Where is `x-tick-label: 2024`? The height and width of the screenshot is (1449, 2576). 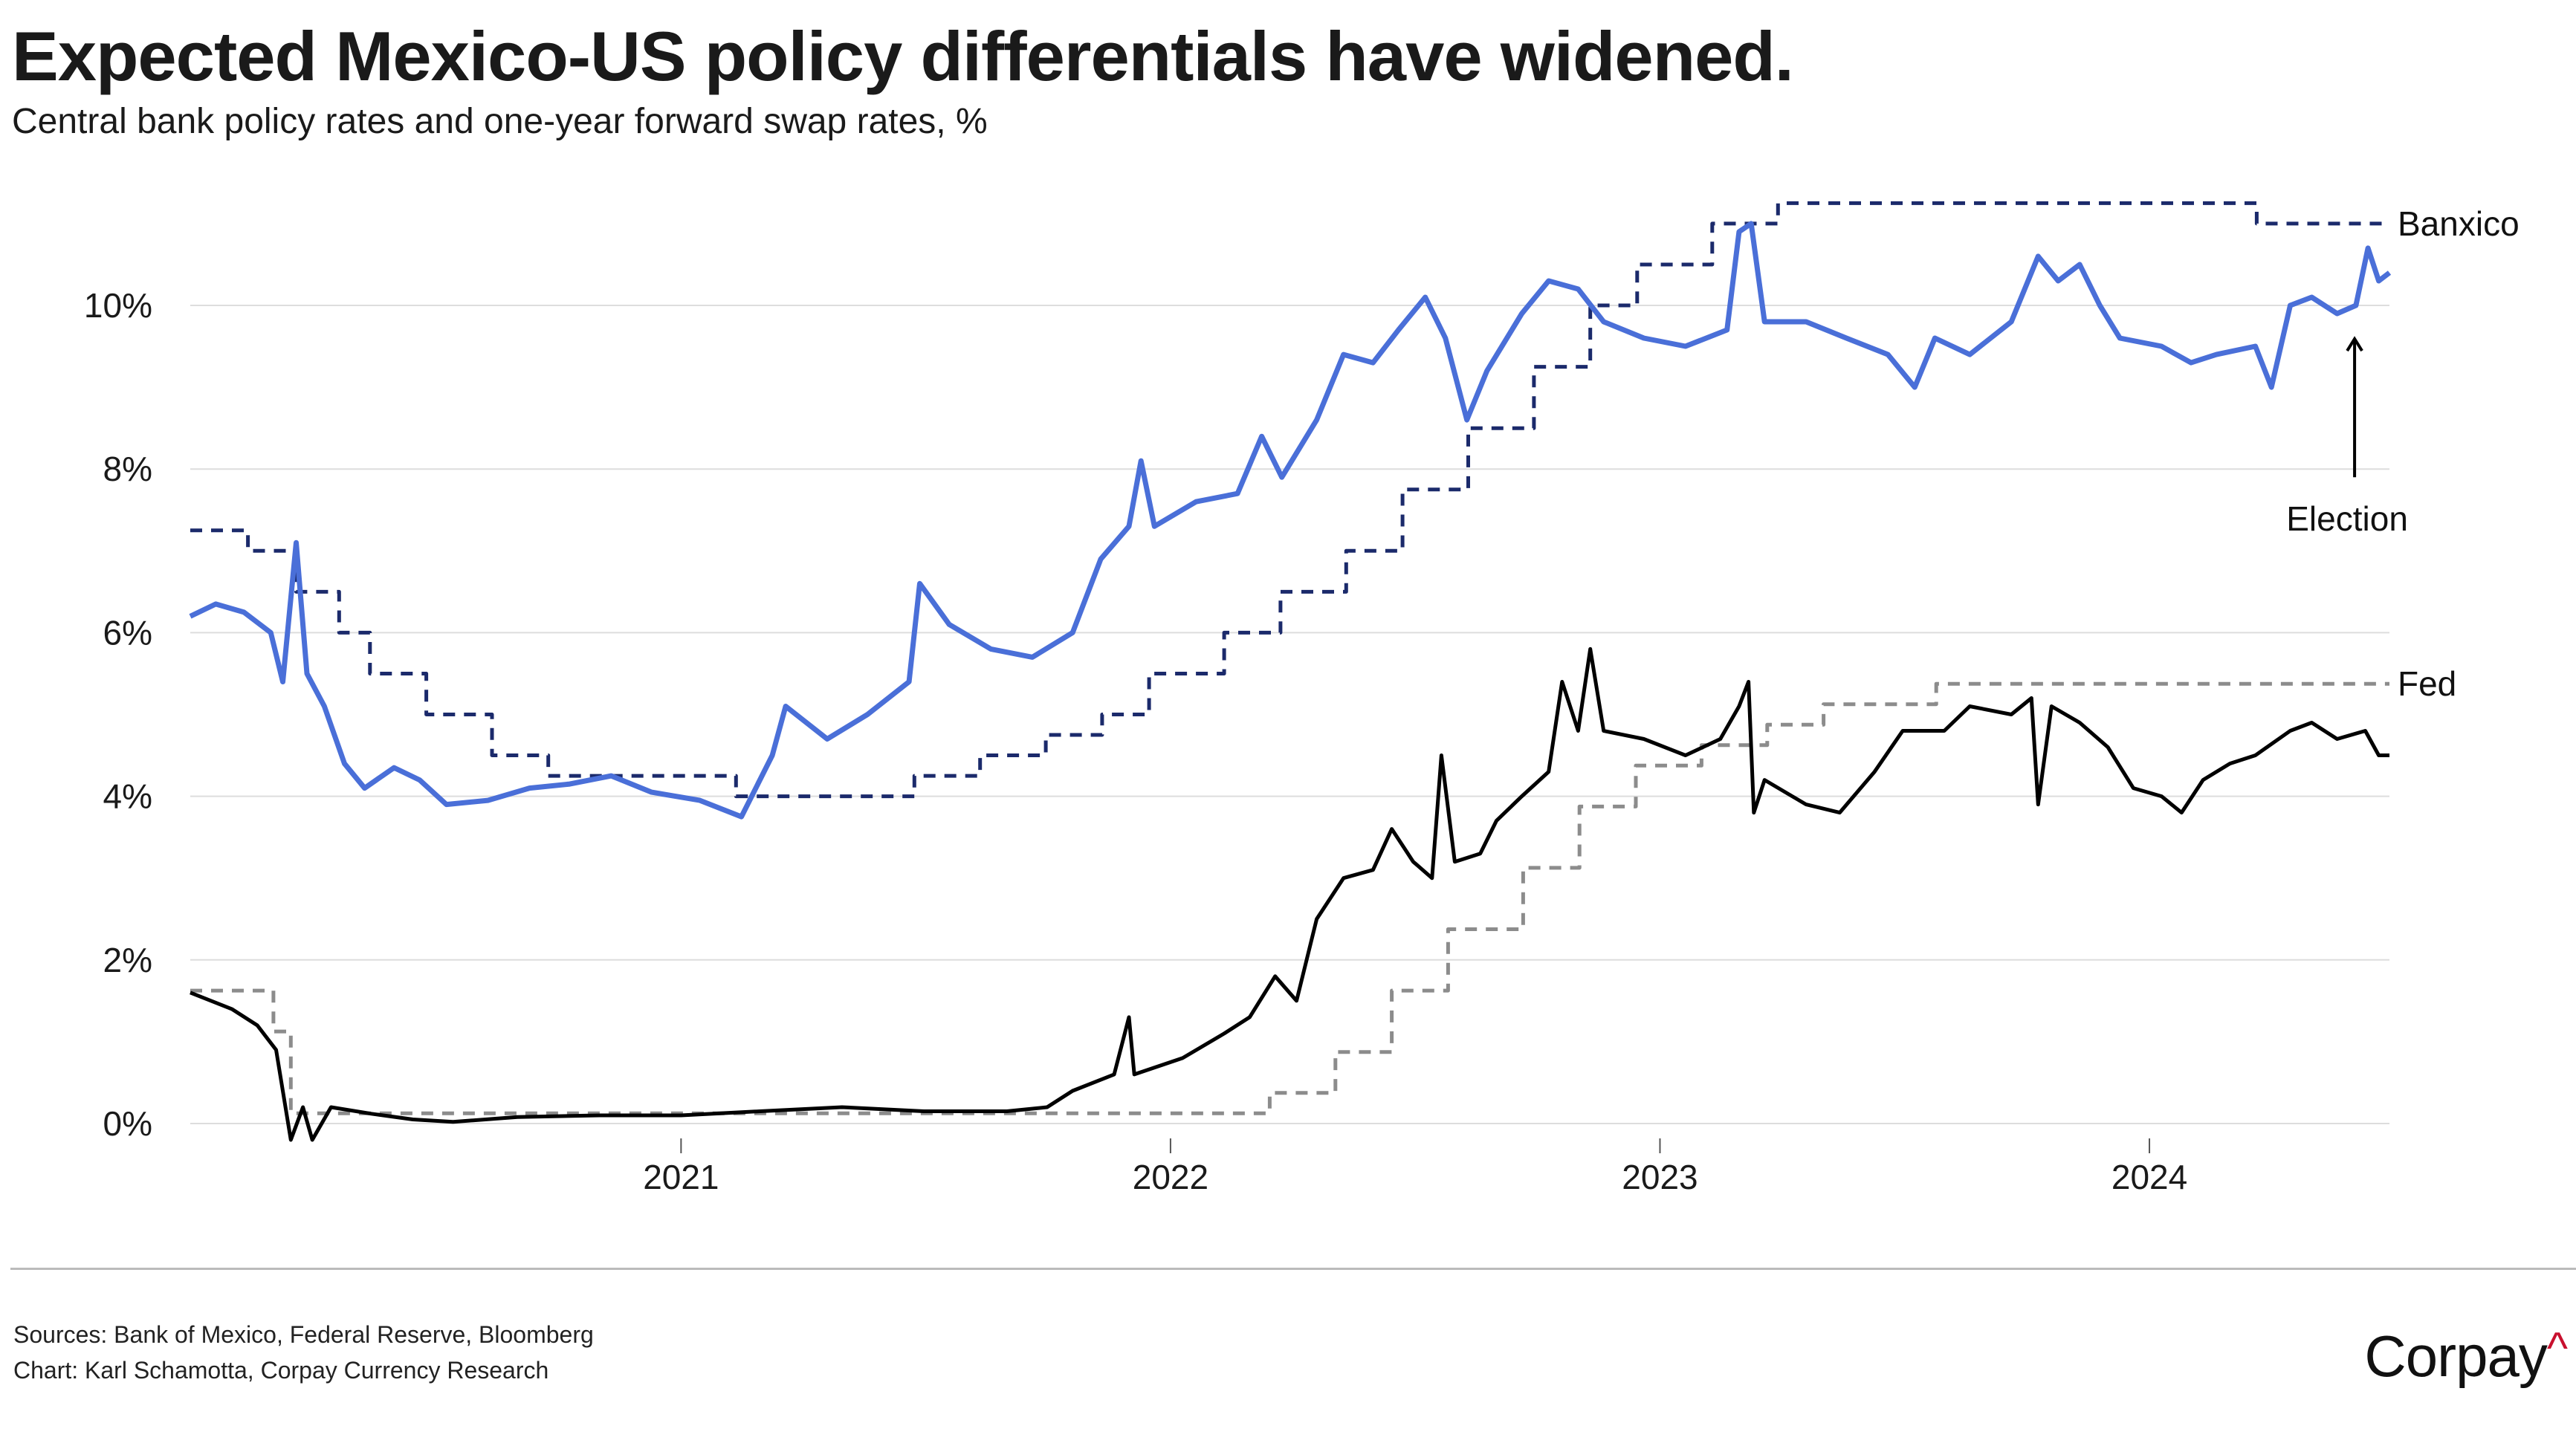 x-tick-label: 2024 is located at coordinates (2149, 1177).